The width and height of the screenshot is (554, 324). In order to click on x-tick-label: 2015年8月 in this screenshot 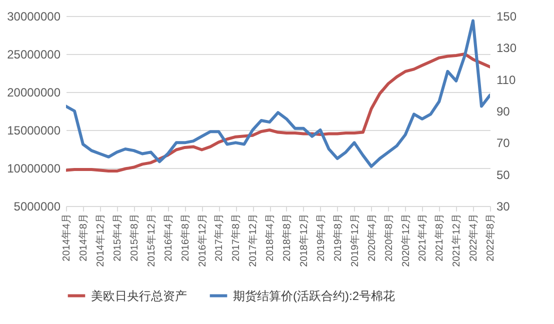, I will do `click(134, 238)`.